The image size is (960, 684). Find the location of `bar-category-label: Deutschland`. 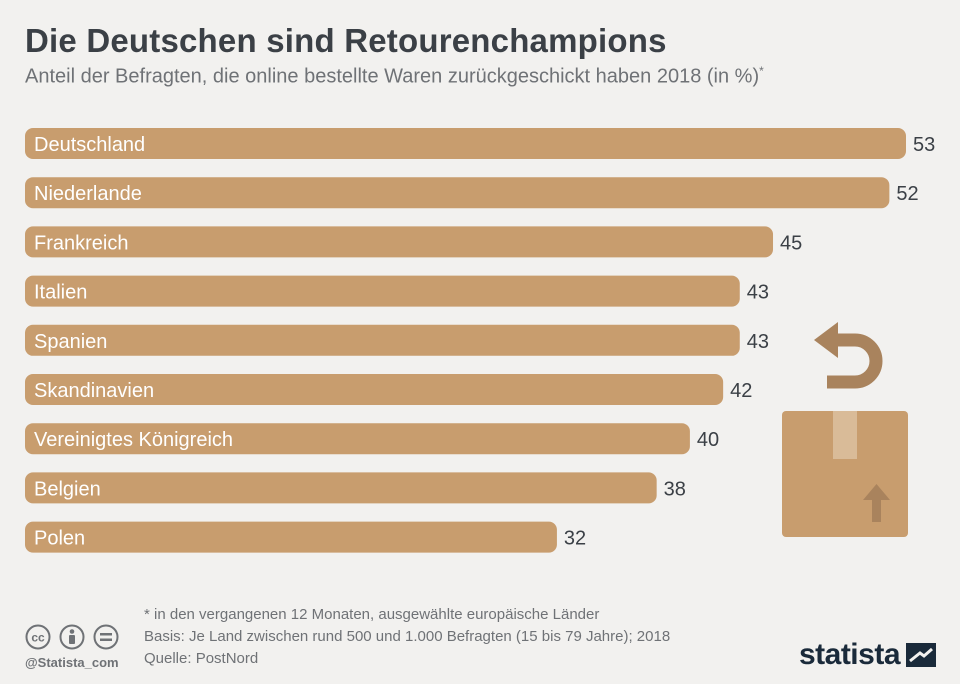

bar-category-label: Deutschland is located at coordinates (89, 145).